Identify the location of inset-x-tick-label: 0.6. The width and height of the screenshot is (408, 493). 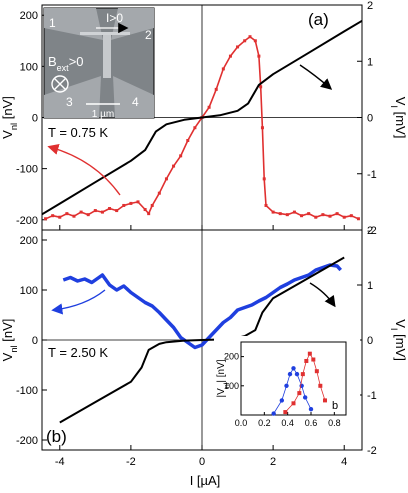
(311, 423).